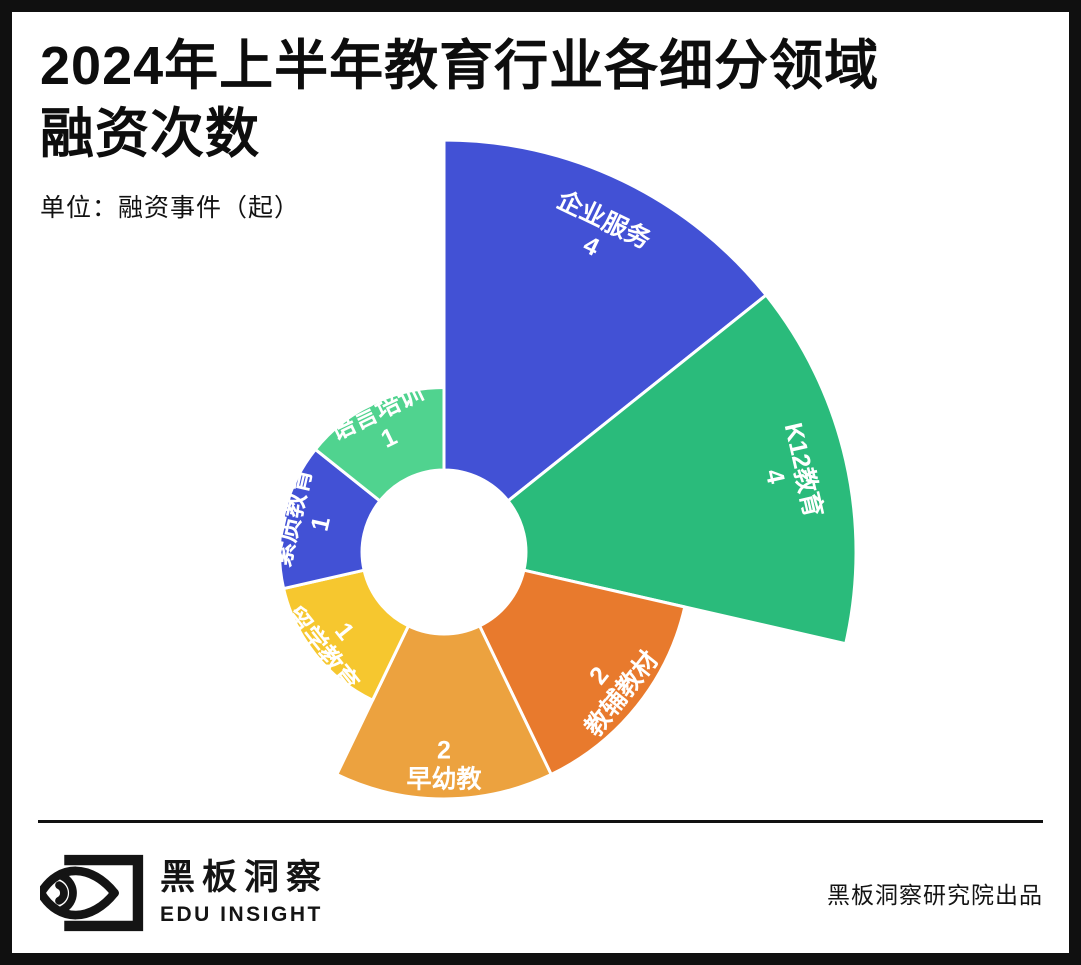 The width and height of the screenshot is (1081, 965). What do you see at coordinates (540, 821) in the screenshot?
I see `footer-divider` at bounding box center [540, 821].